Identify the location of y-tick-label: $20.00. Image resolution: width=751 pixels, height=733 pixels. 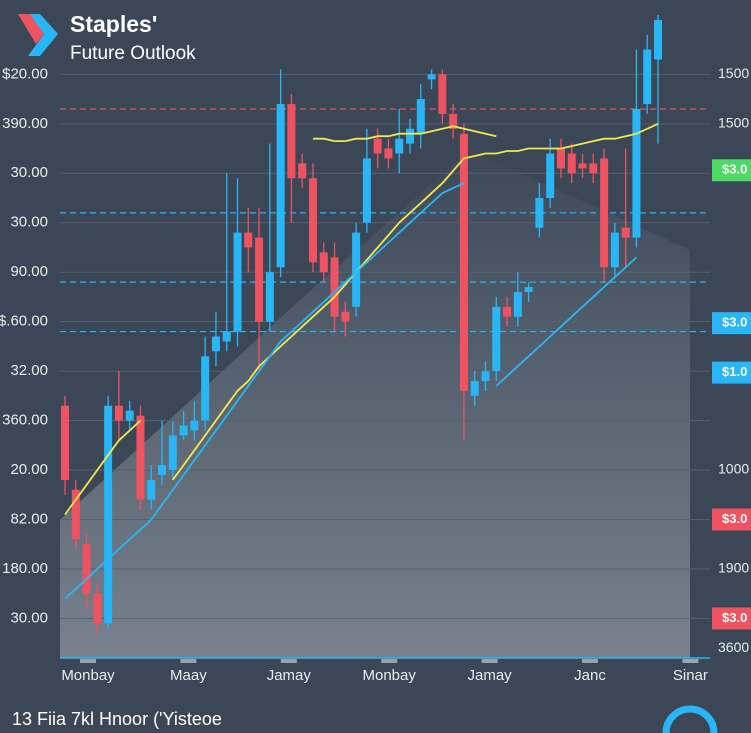
(25, 73).